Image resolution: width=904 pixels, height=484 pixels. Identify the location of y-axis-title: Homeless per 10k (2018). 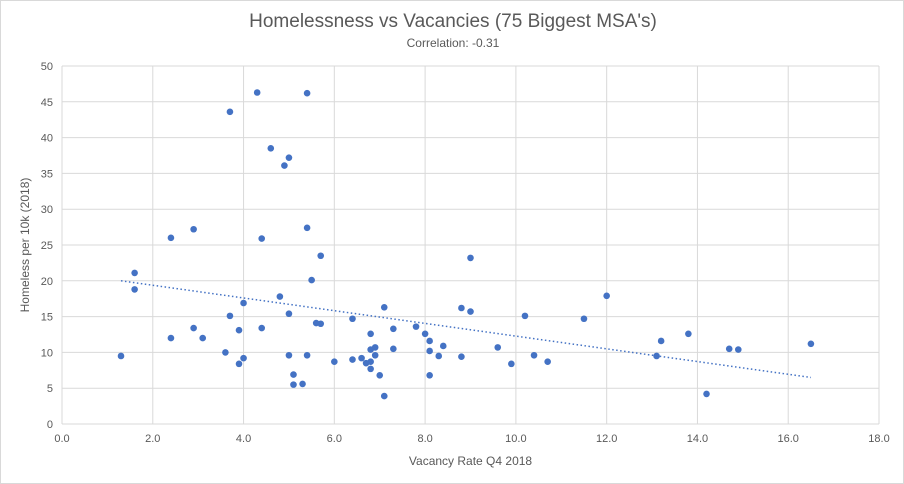
(25, 245).